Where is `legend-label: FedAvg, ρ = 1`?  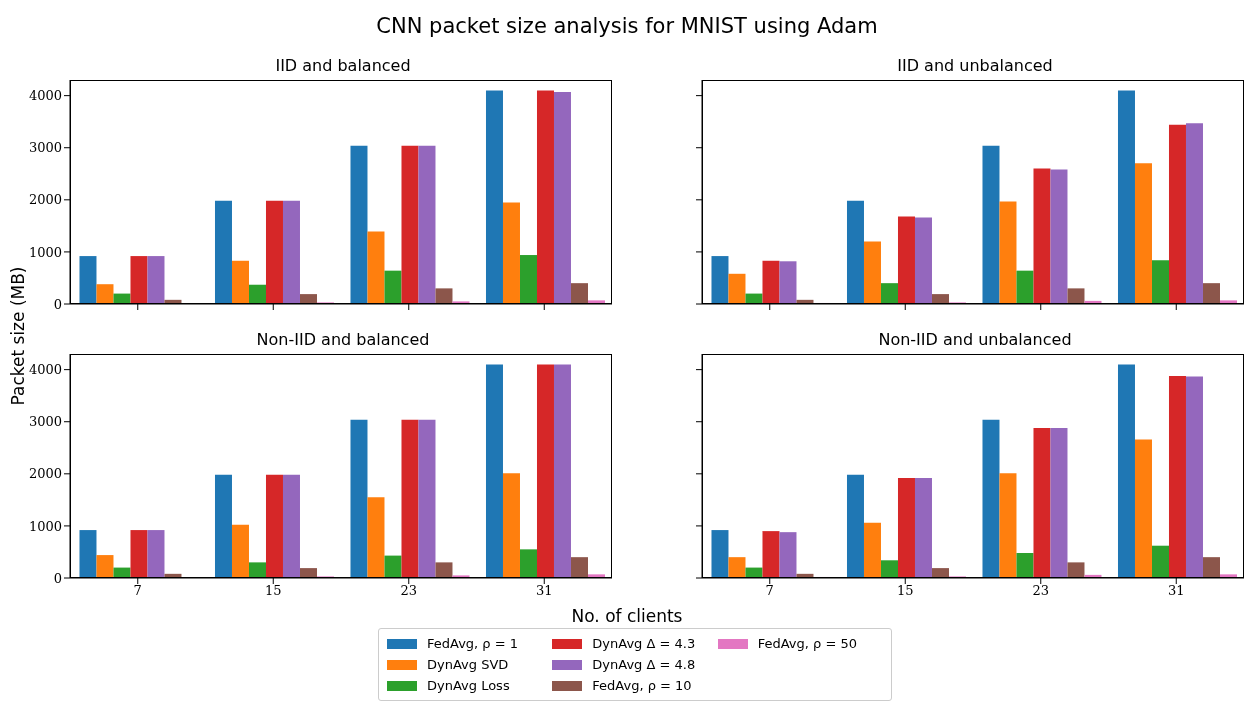 legend-label: FedAvg, ρ = 1 is located at coordinates (473, 643).